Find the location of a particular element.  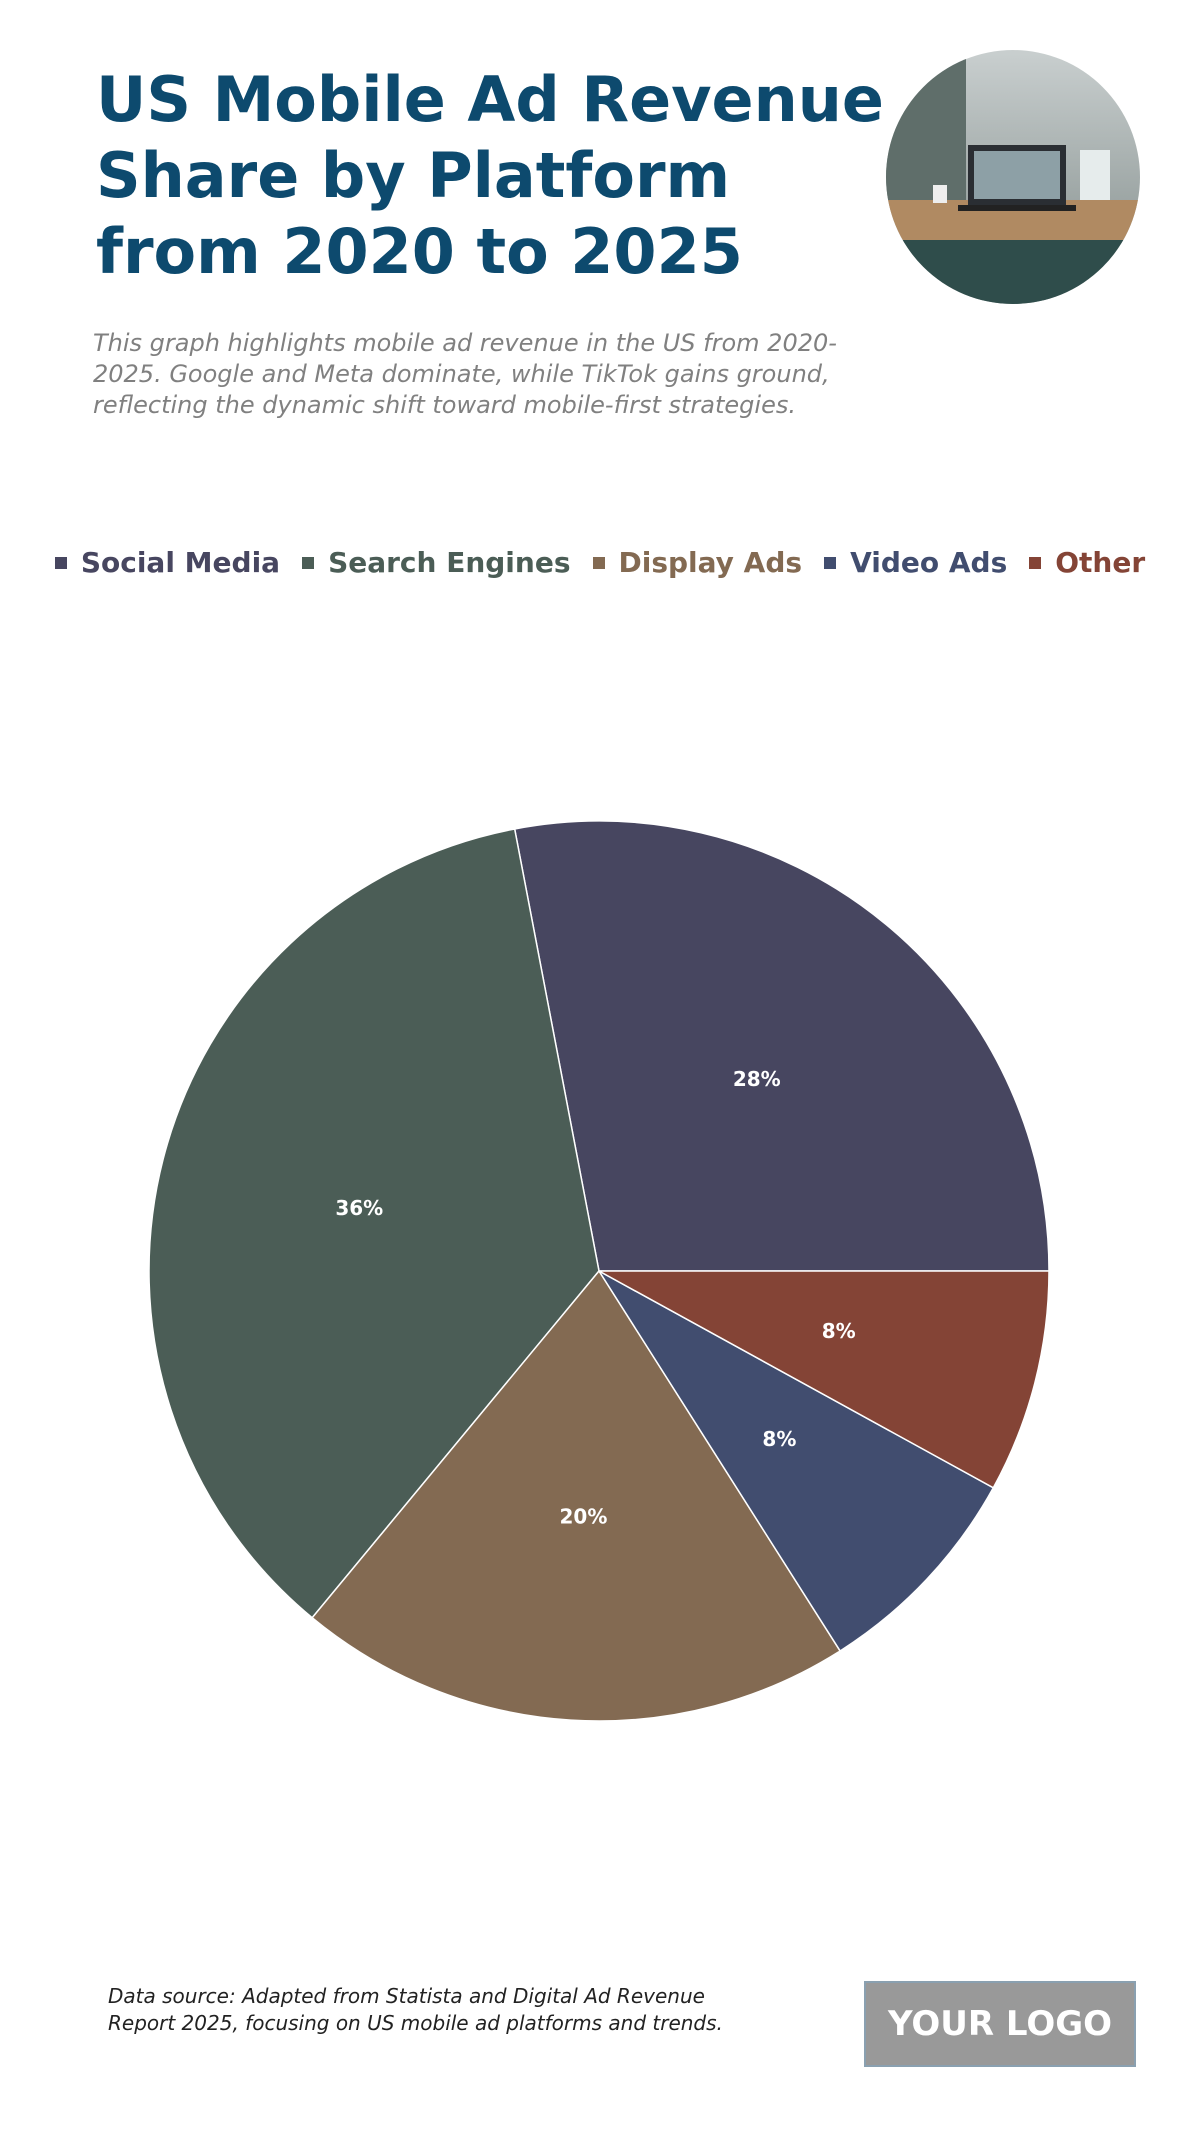

data-label: 20% is located at coordinates (584, 1517).